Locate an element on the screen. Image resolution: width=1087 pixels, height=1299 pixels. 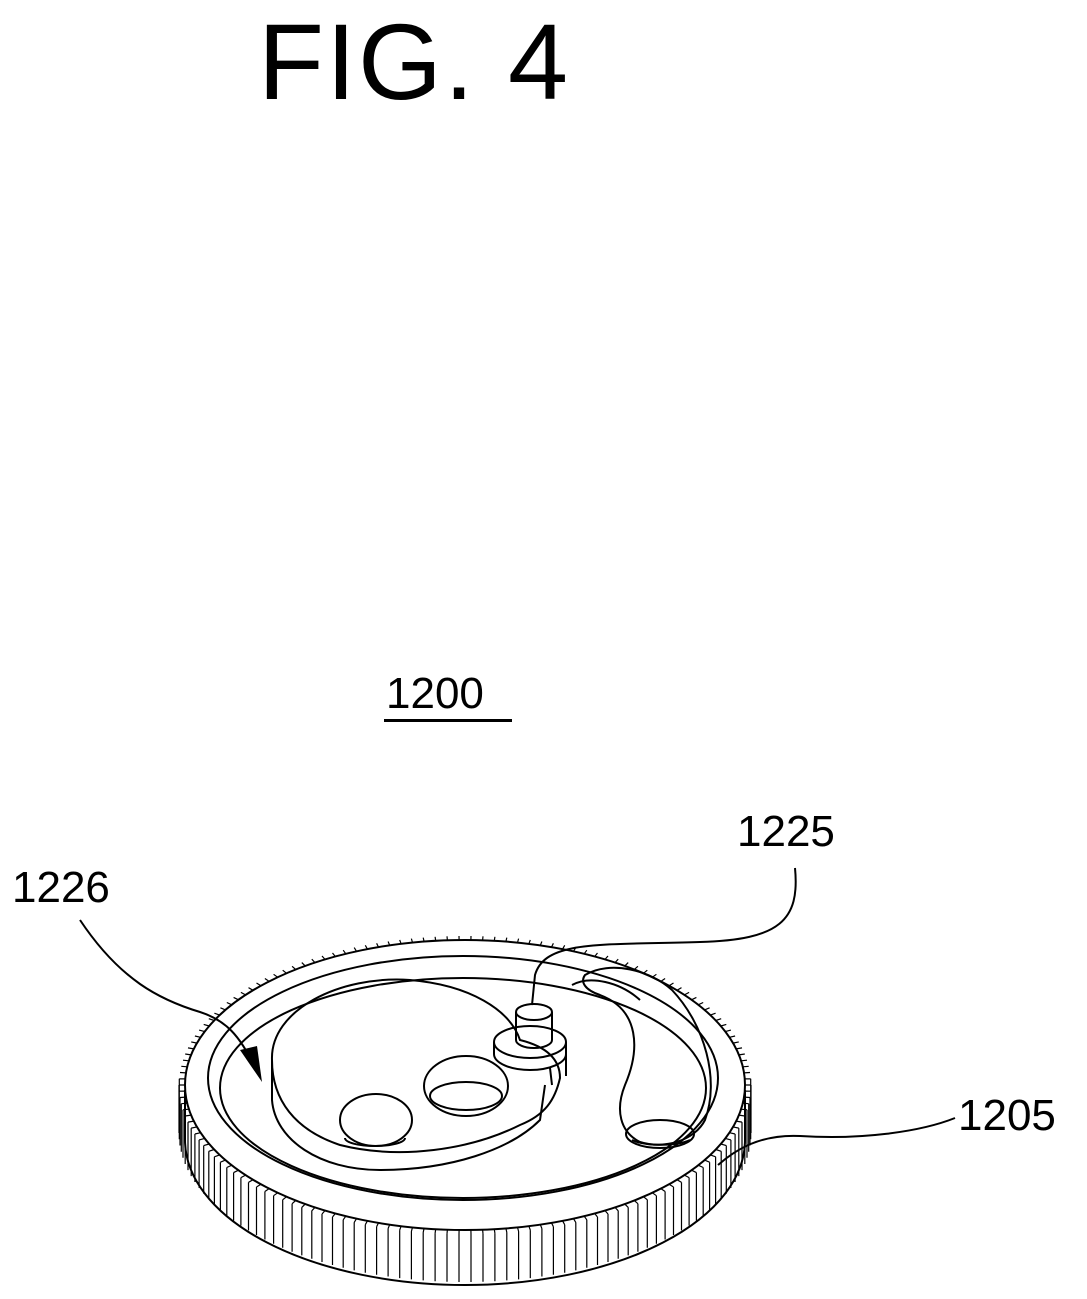
label-1200-underline is located at coordinates (448, 720).